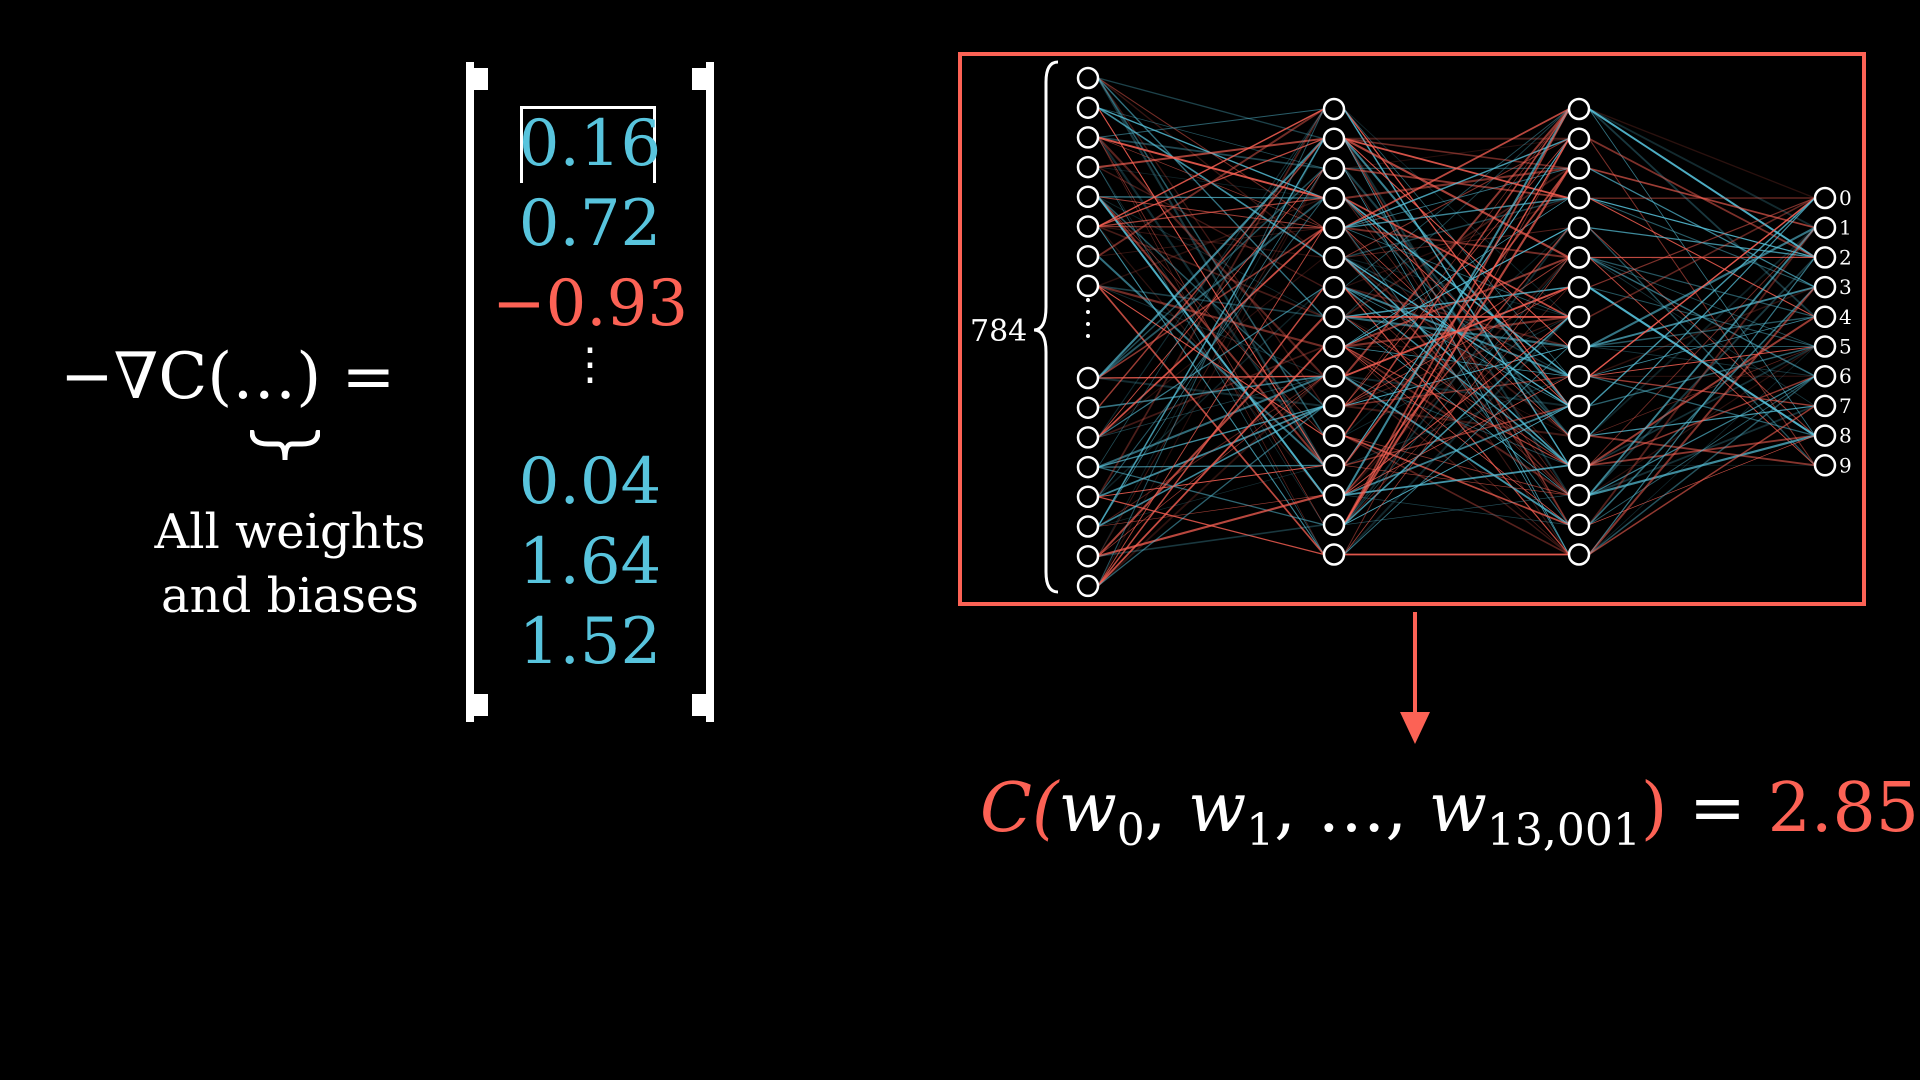  Describe the element at coordinates (590, 144) in the screenshot. I see `vector-entry-0: 0.16` at that location.